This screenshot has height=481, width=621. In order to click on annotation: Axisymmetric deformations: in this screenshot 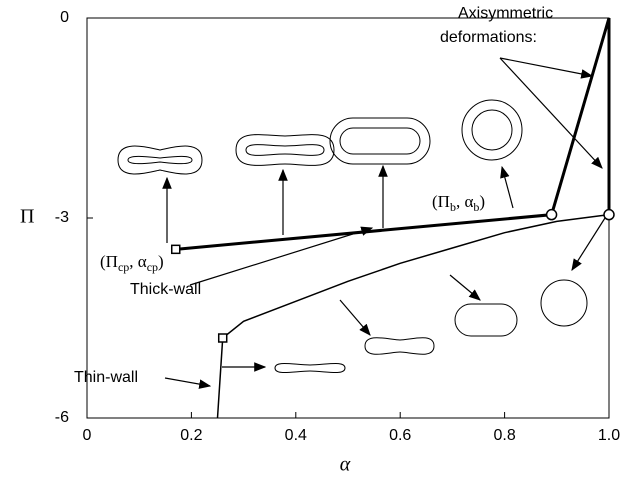, I will do `click(496, 25)`.